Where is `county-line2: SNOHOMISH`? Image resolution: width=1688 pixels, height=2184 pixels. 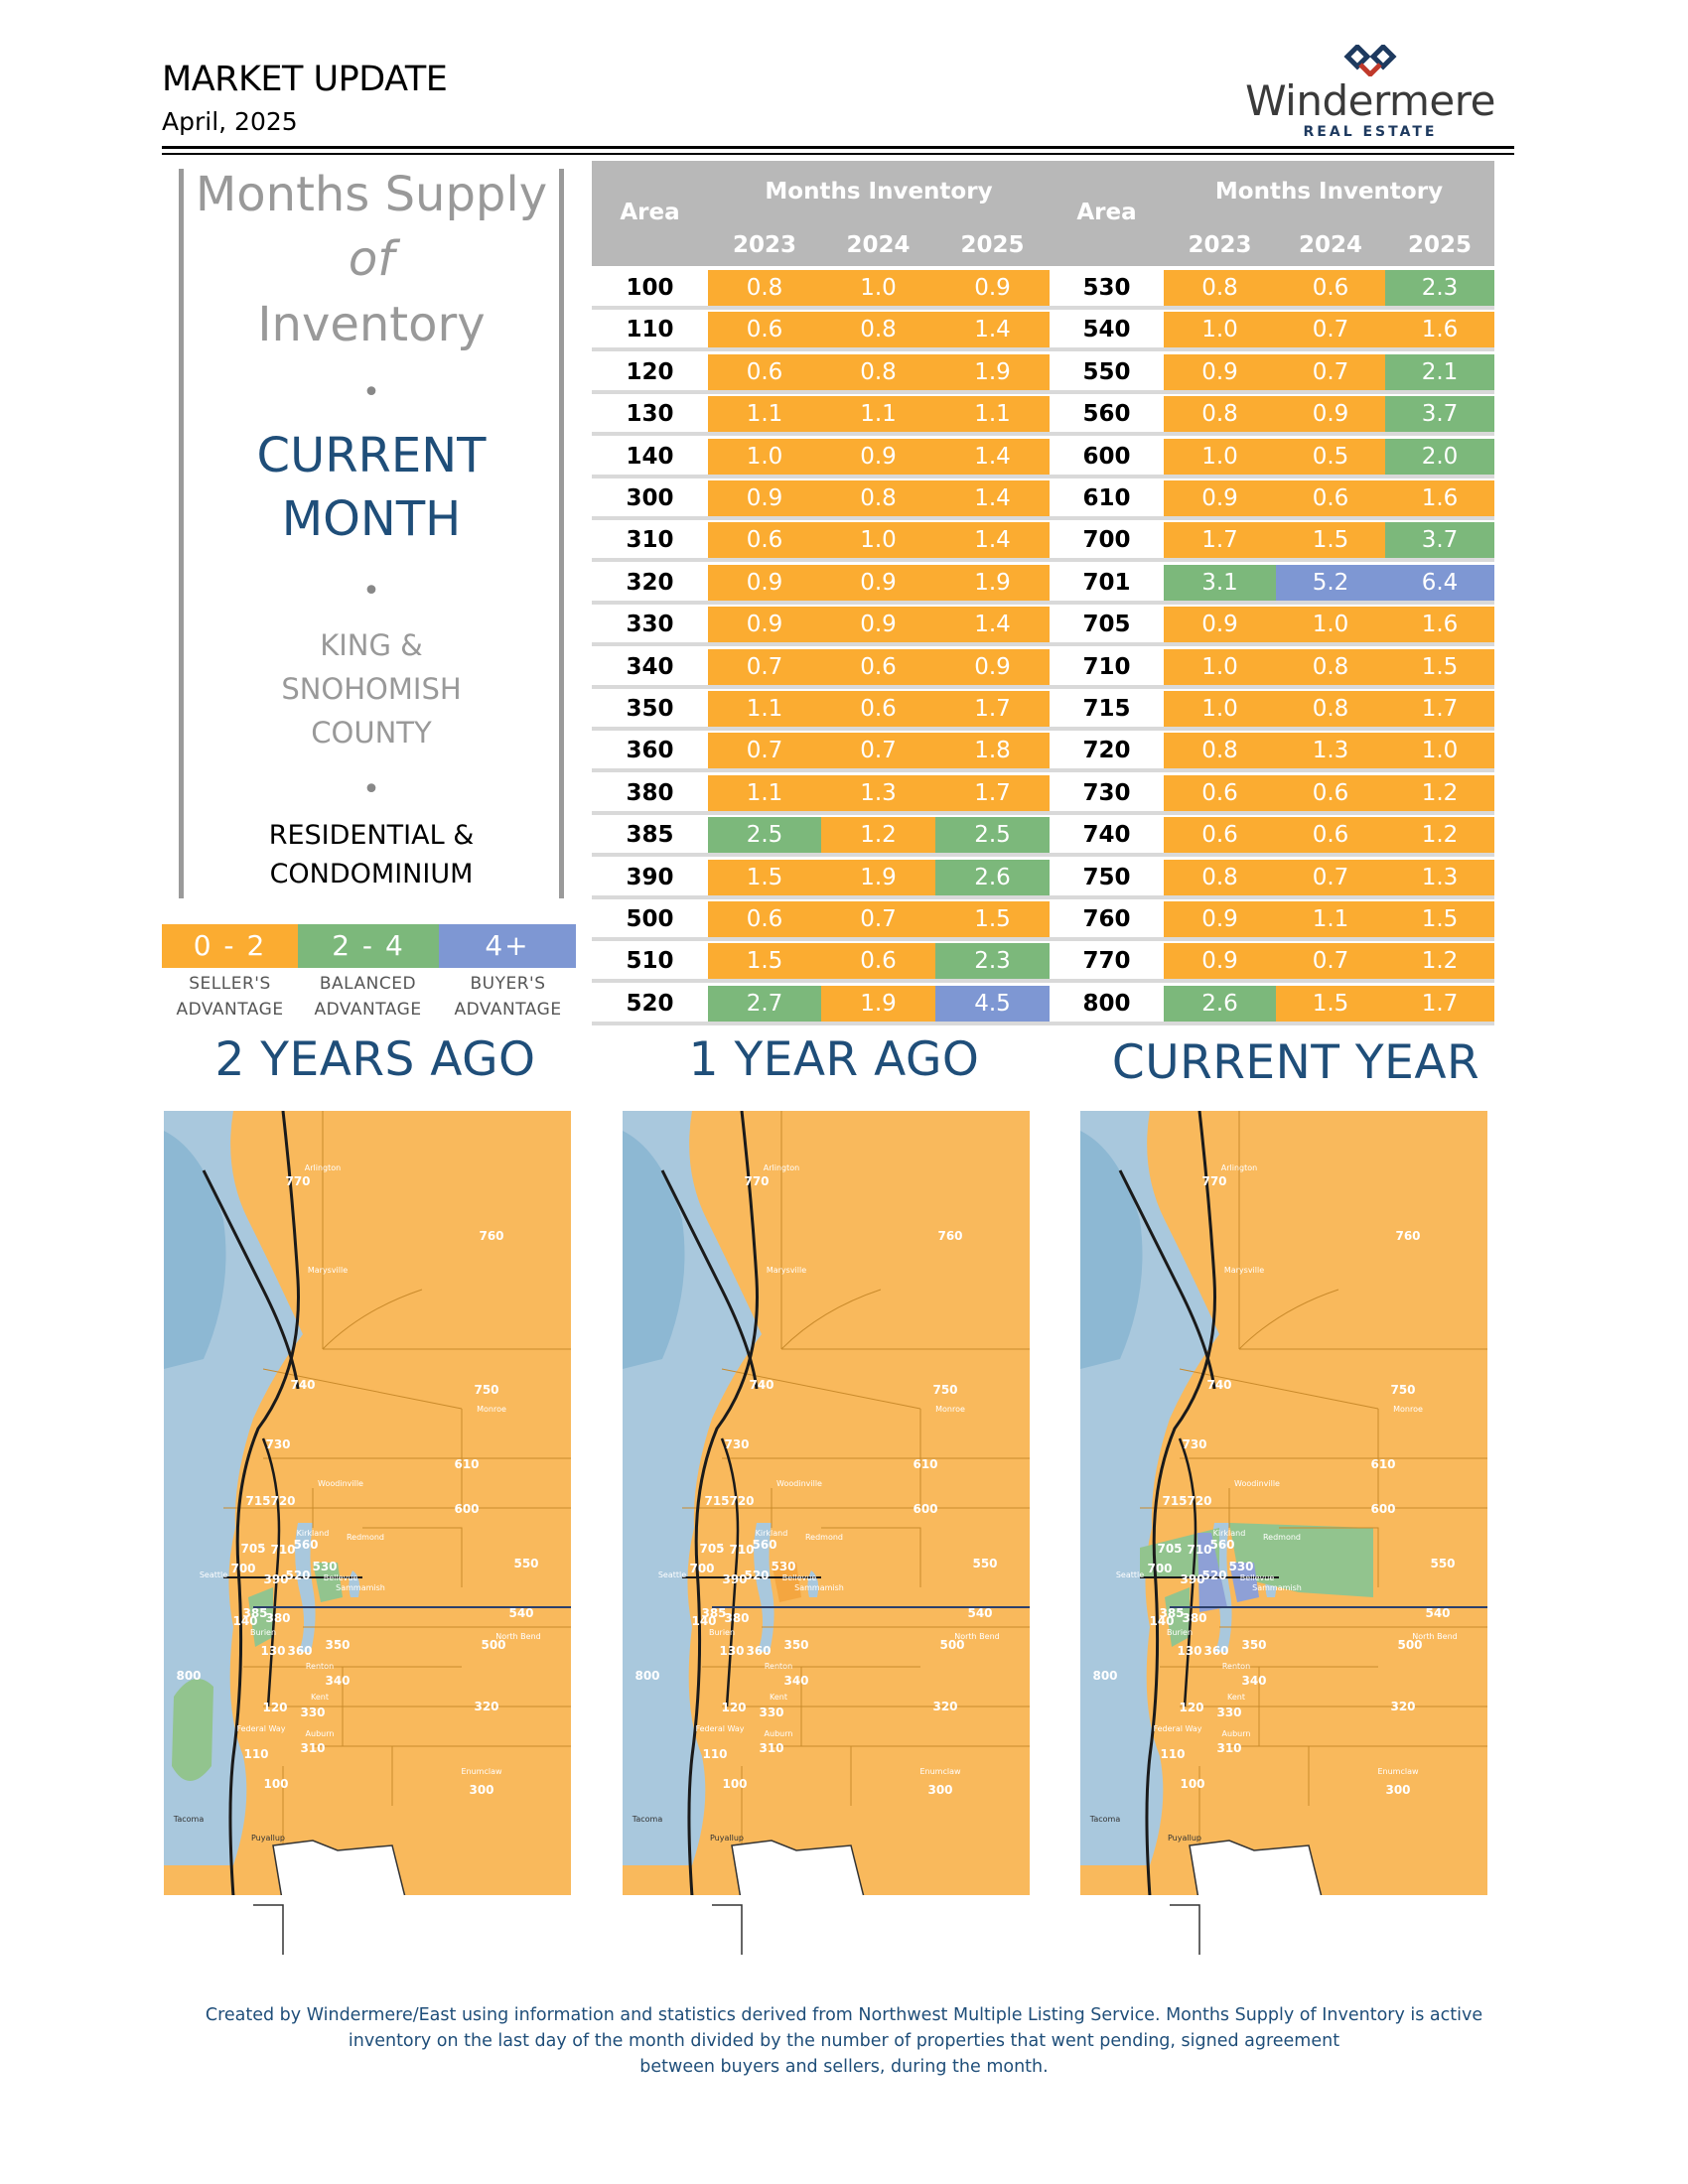
county-line2: SNOHOMISH is located at coordinates (371, 689).